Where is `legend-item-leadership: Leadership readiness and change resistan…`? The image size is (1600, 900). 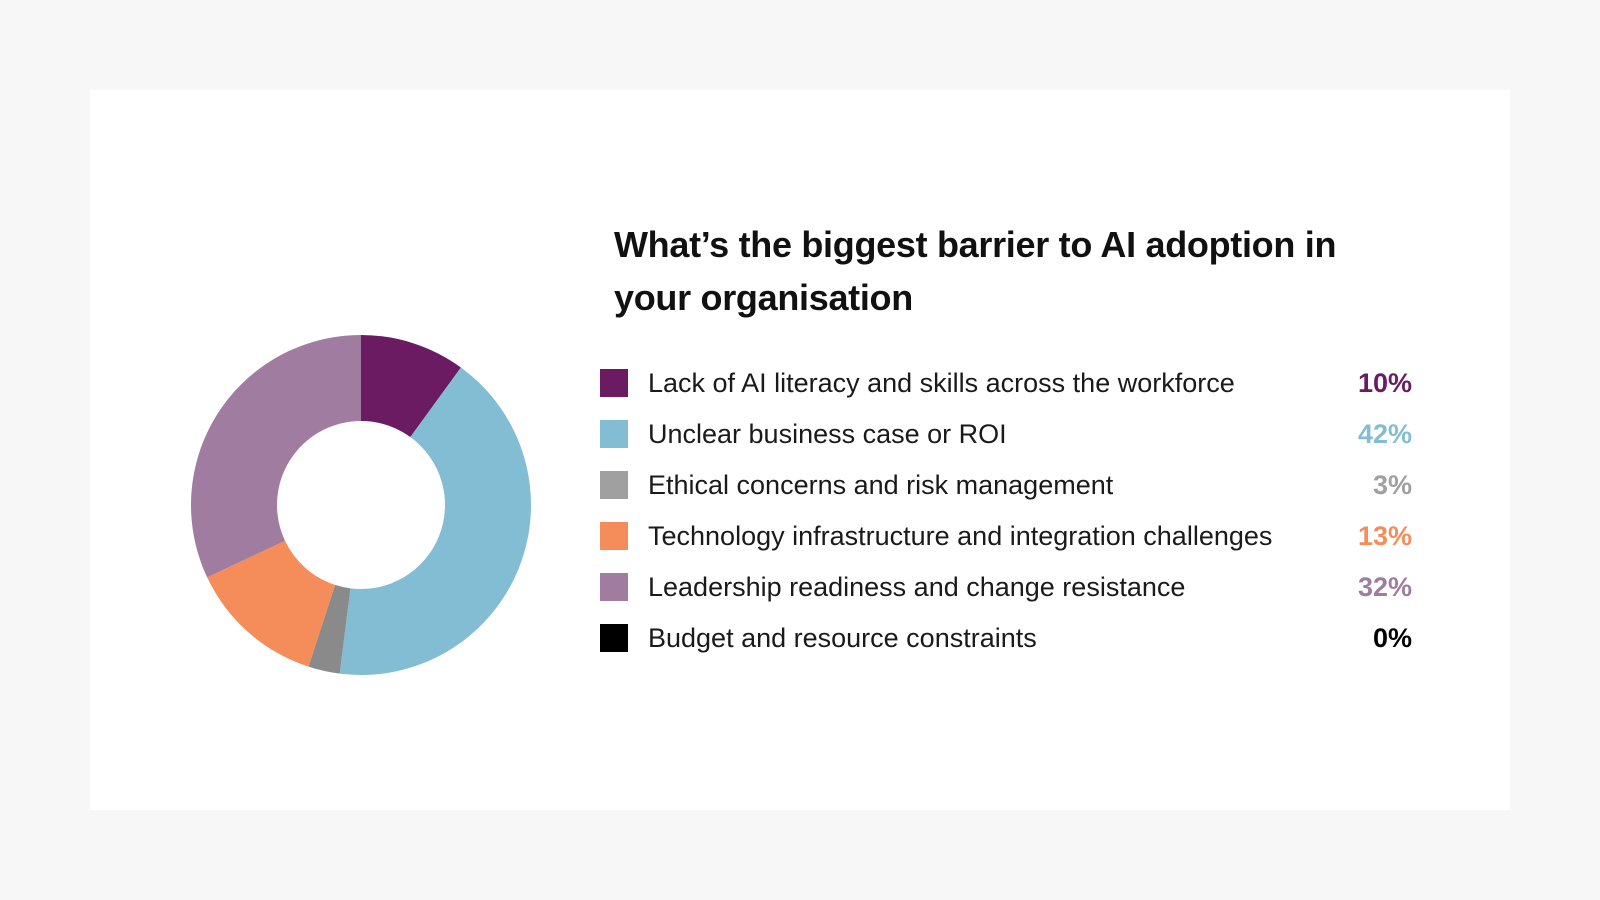
legend-item-leadership: Leadership readiness and change resistan… is located at coordinates (1006, 594).